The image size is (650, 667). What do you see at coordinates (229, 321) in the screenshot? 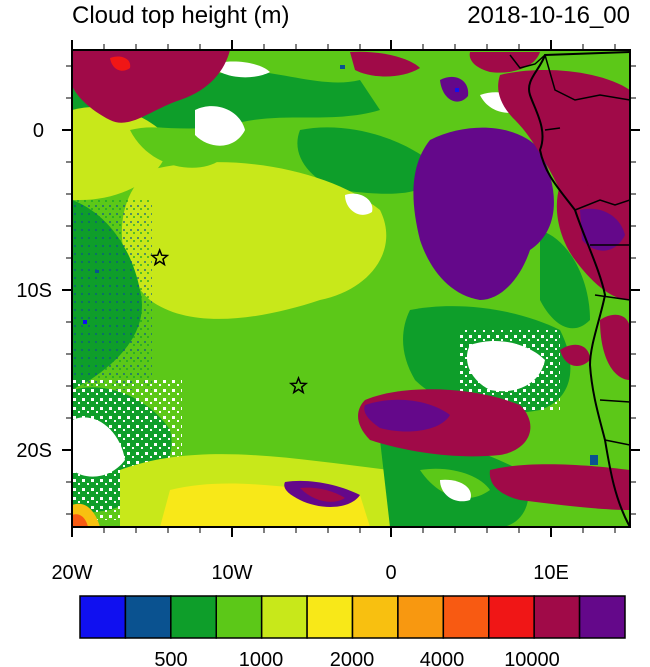
I see `station-markers` at bounding box center [229, 321].